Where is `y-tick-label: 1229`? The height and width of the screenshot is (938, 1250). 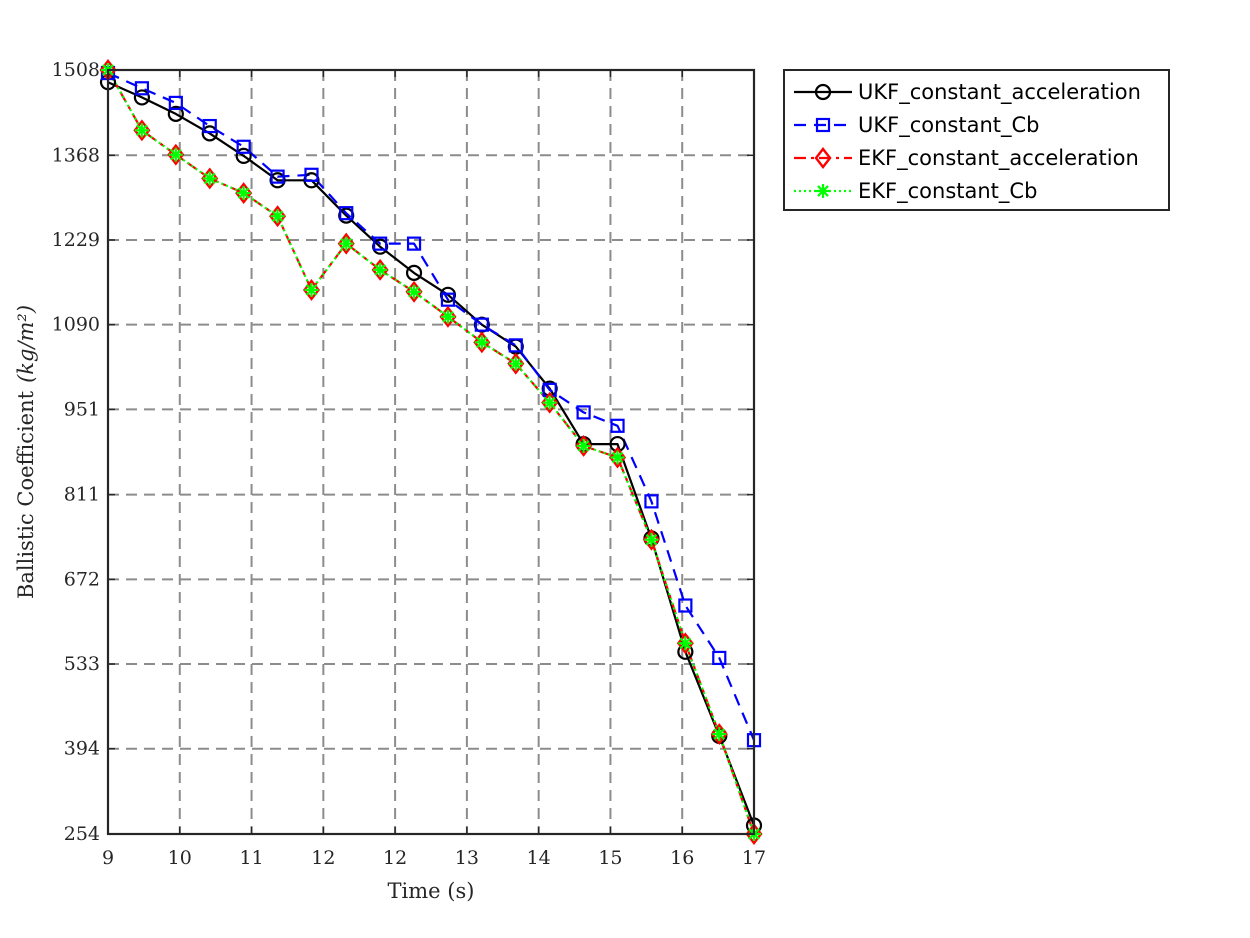 y-tick-label: 1229 is located at coordinates (76, 240).